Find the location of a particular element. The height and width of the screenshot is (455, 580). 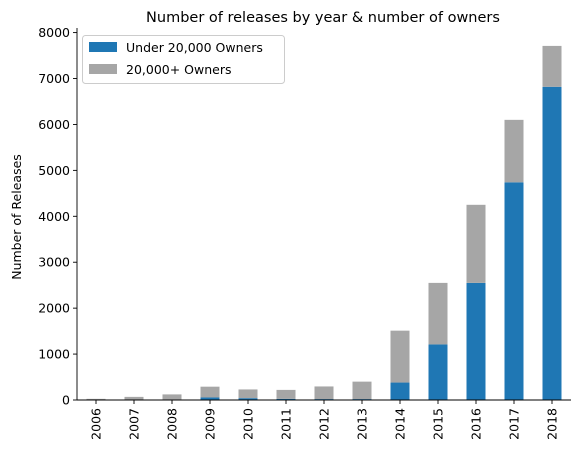

y-tick-label: 3000 is located at coordinates (54, 262).